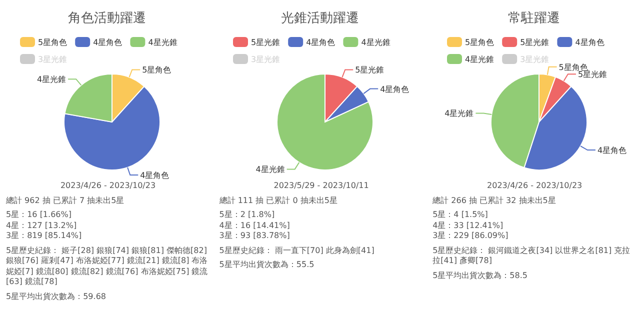 The width and height of the screenshot is (640, 319). What do you see at coordinates (107, 18) in the screenshot?
I see `chart-title: 角色活動躍遷` at bounding box center [107, 18].